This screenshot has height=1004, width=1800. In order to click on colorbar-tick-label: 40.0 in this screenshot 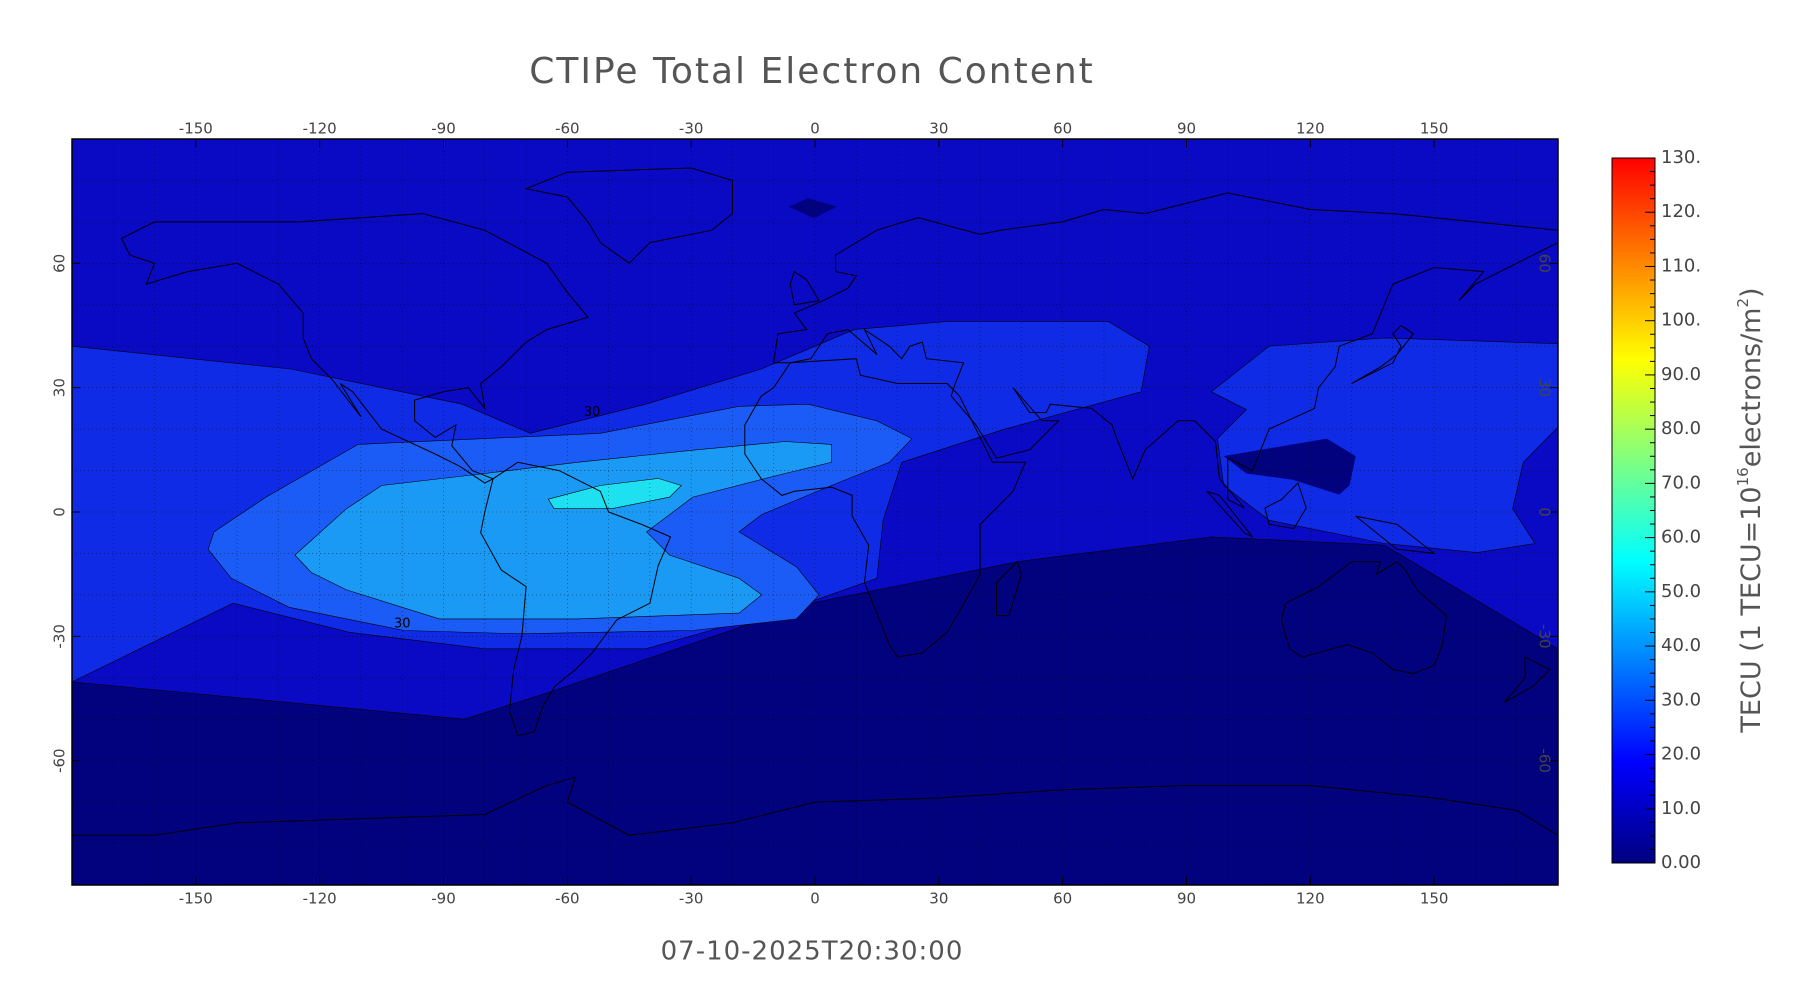, I will do `click(1681, 645)`.